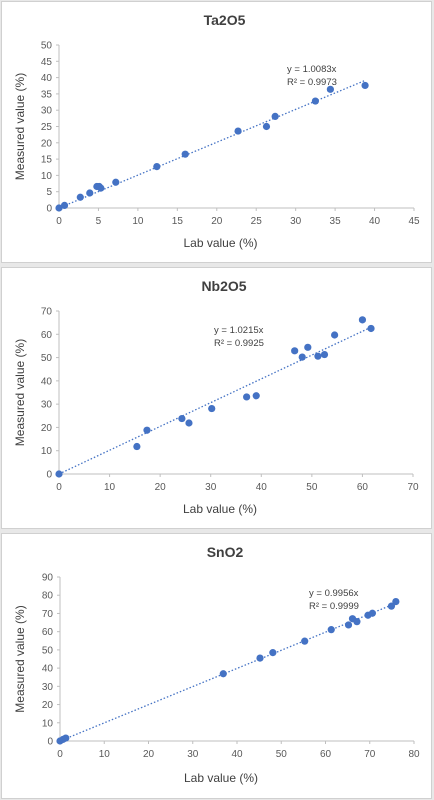 Image resolution: width=434 pixels, height=800 pixels. I want to click on x-tick-label: 45, so click(414, 221).